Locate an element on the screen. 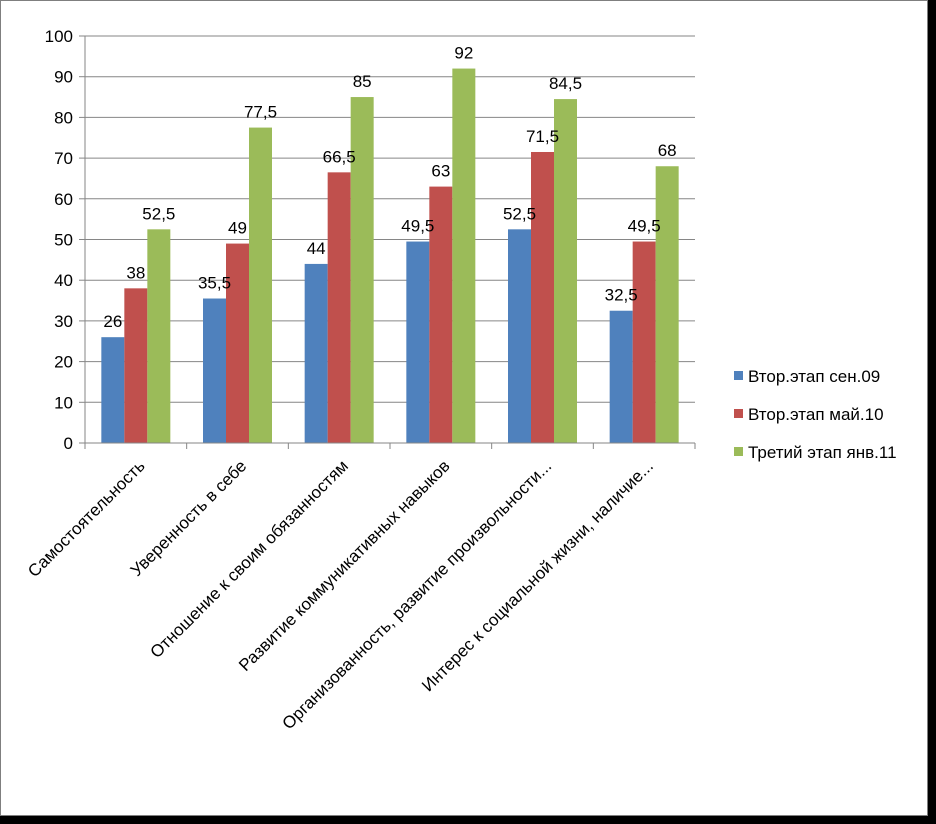 This screenshot has width=936, height=824. category-label: Уверенность в себе is located at coordinates (189, 518).